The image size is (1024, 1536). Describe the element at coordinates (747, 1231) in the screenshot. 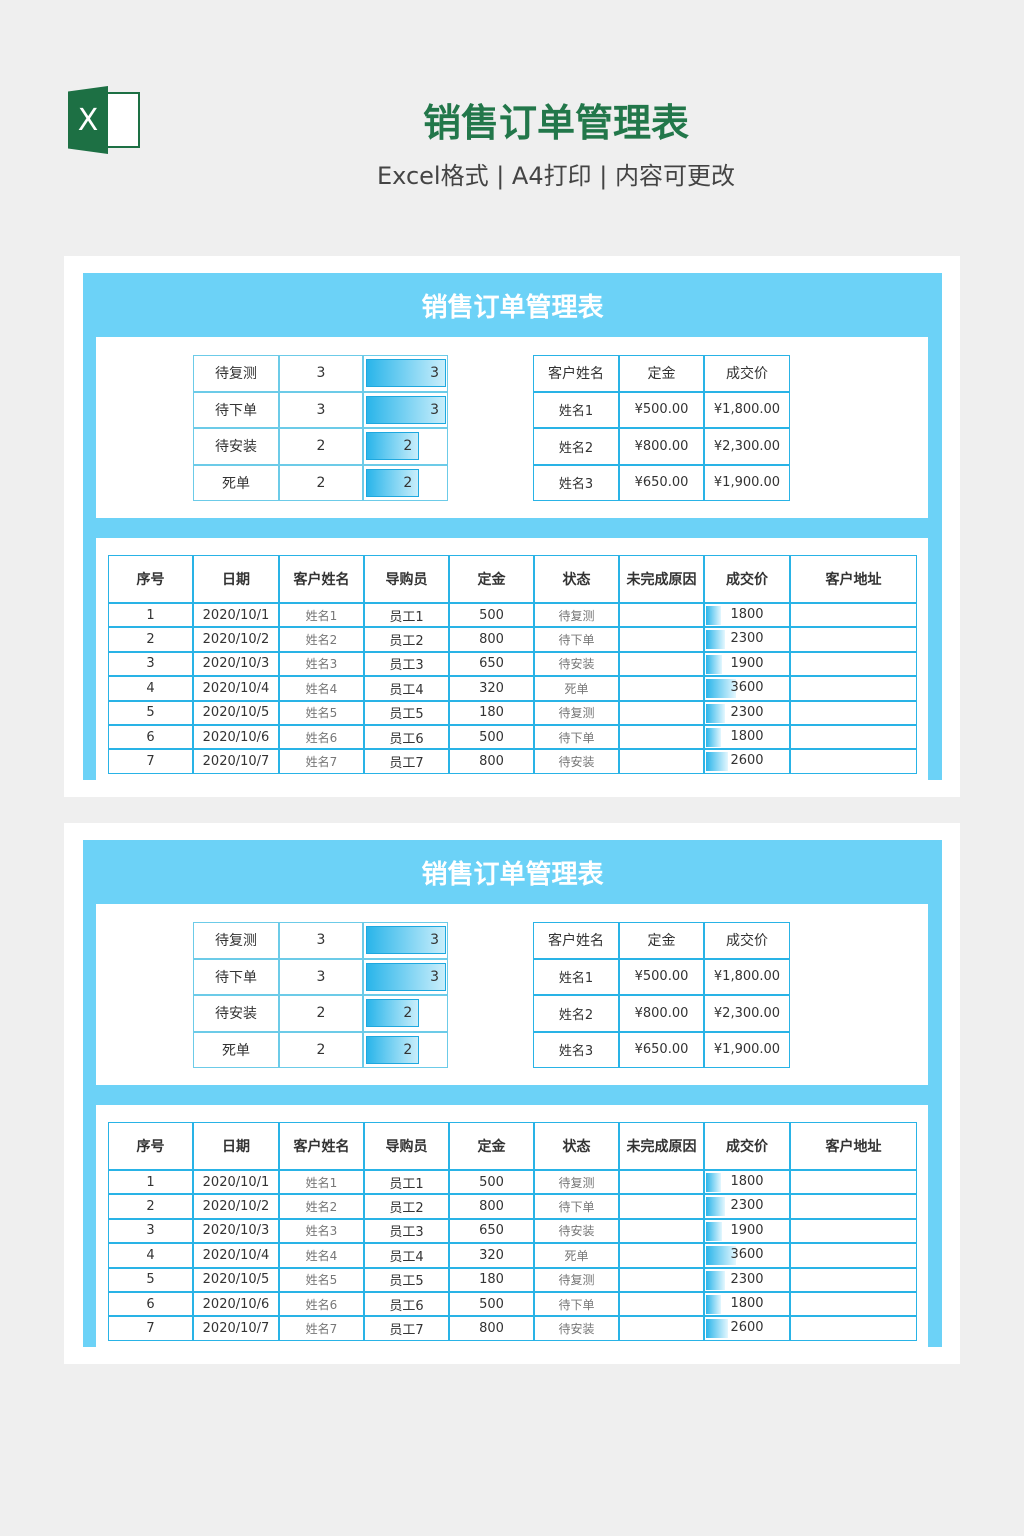

I see `price-cell: 1900` at that location.